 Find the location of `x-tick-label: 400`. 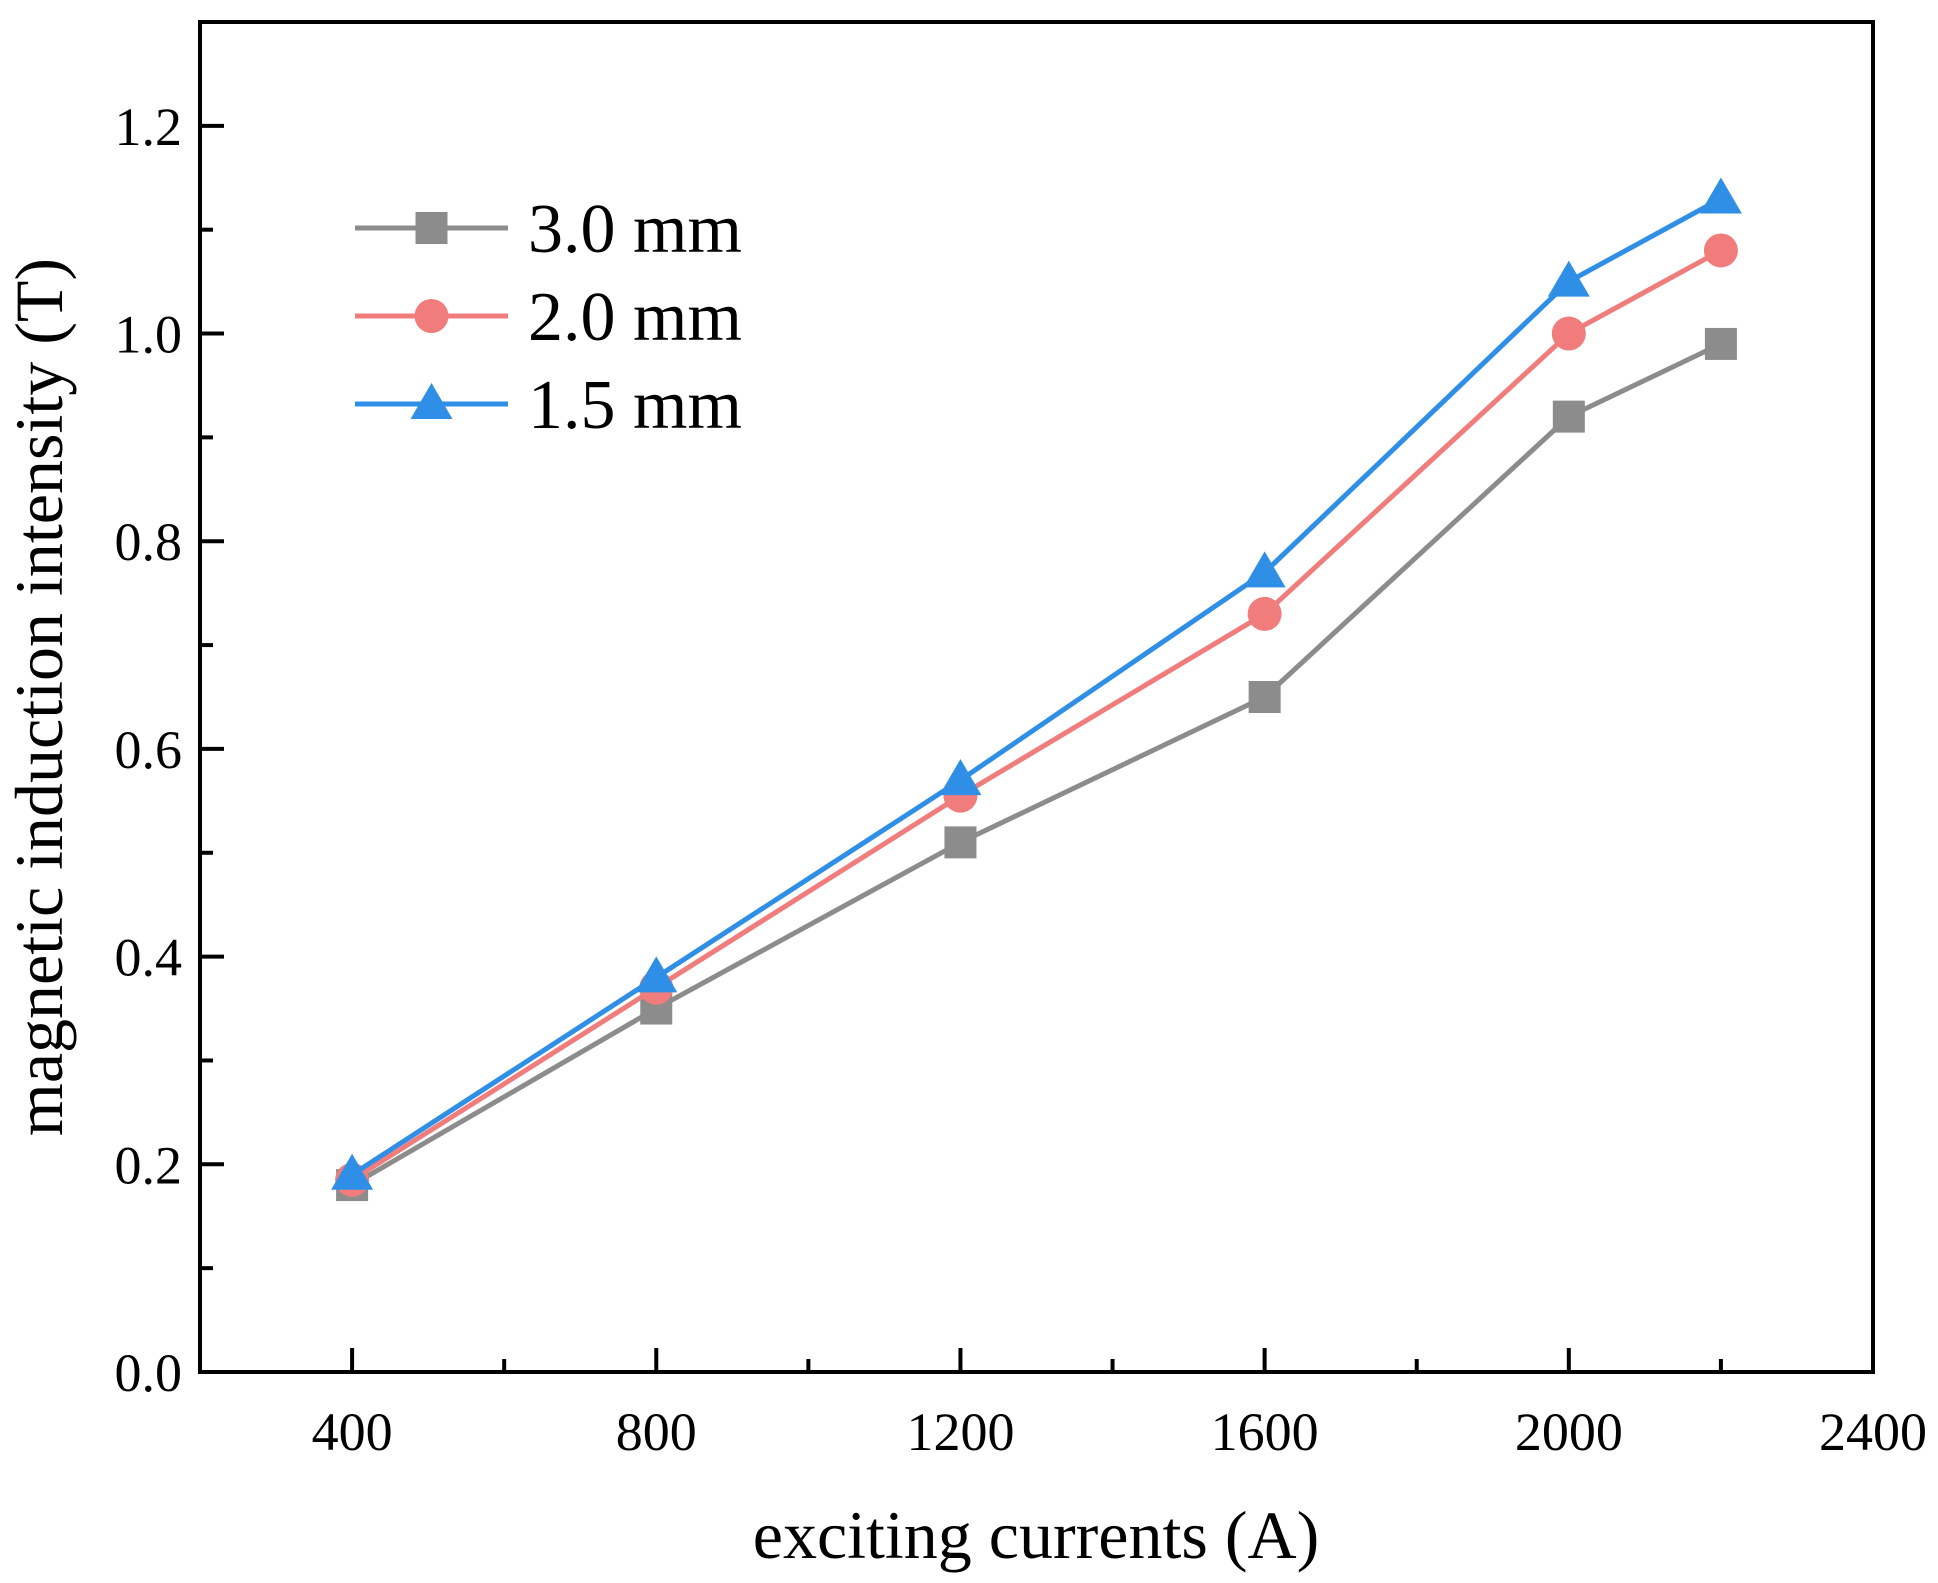

x-tick-label: 400 is located at coordinates (352, 1432).